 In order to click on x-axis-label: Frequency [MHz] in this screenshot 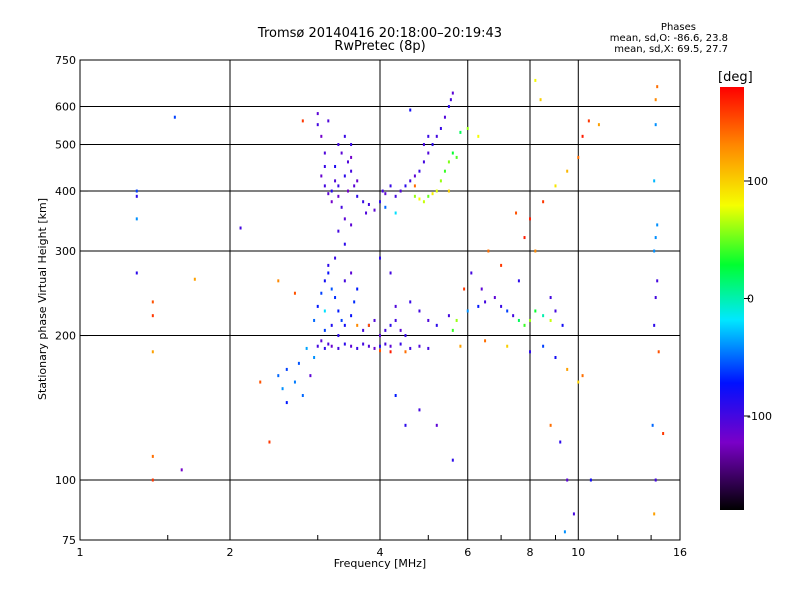, I will do `click(380, 563)`.